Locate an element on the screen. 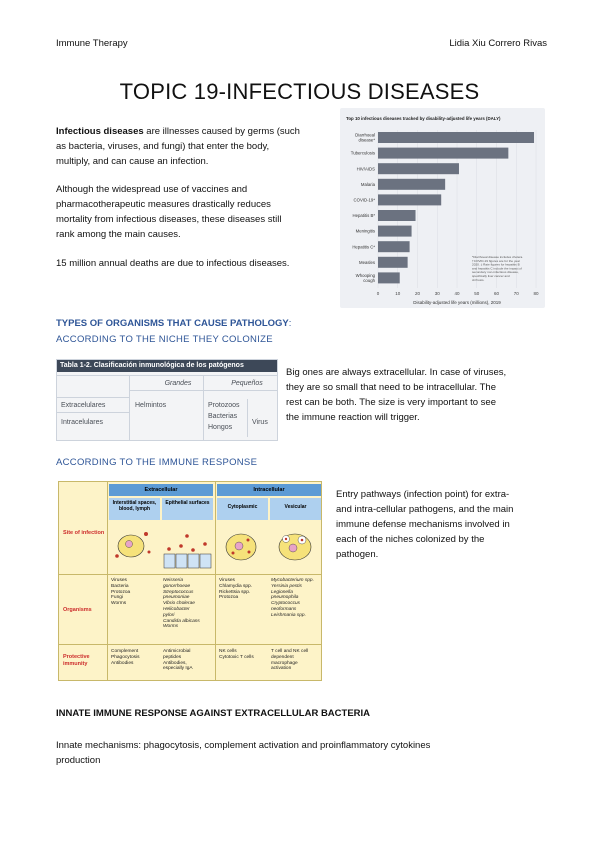 The height and width of the screenshot is (848, 599). cell-helmintos: Helmintos is located at coordinates (151, 405).